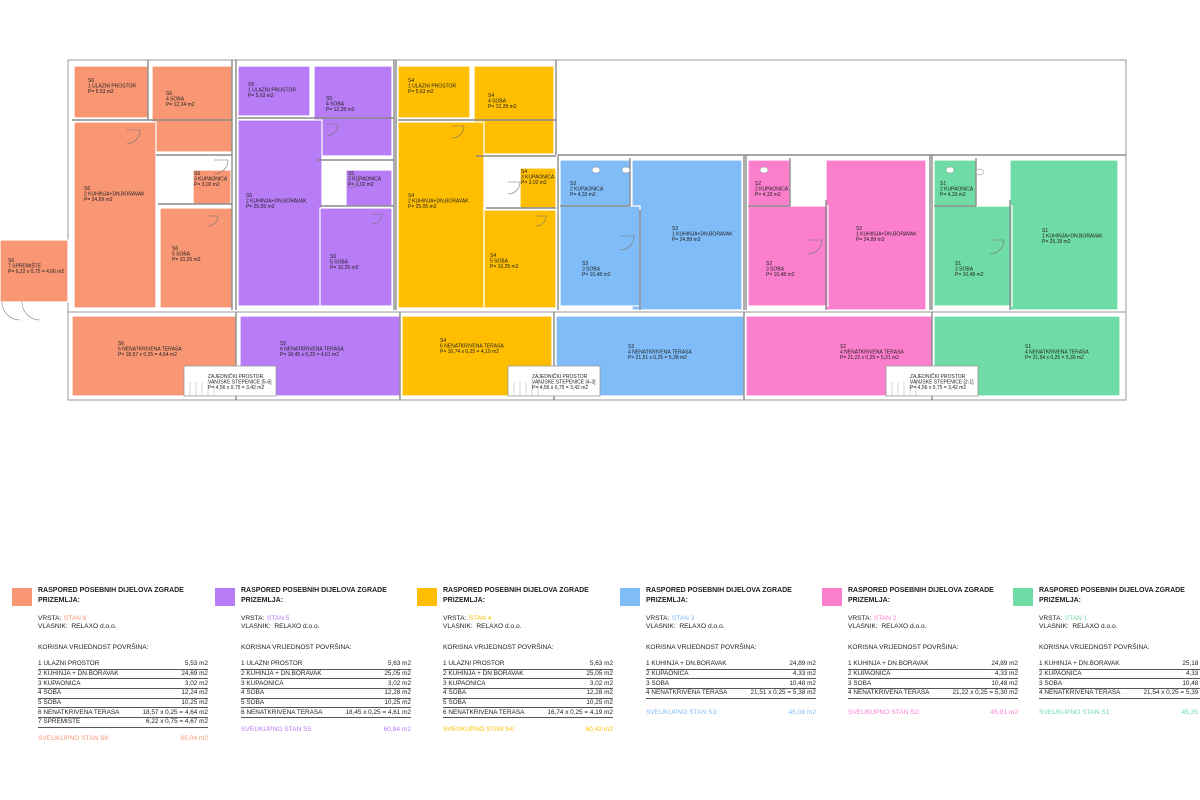 This screenshot has width=1200, height=800. What do you see at coordinates (980, 665) in the screenshot?
I see `room-area: 24,89 m2` at bounding box center [980, 665].